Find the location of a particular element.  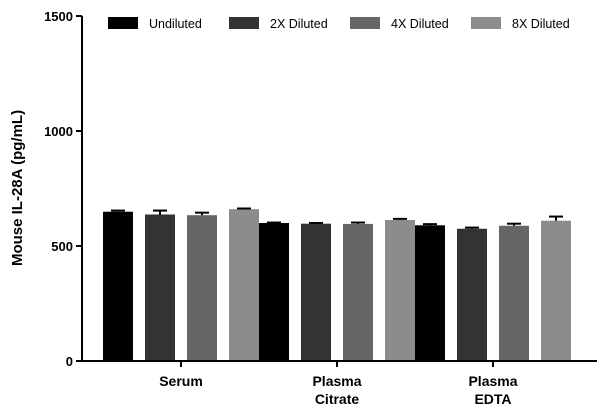

legend: Undiluted 2X Diluted 4X Diluted 8X Diluted is located at coordinates (339, 24).